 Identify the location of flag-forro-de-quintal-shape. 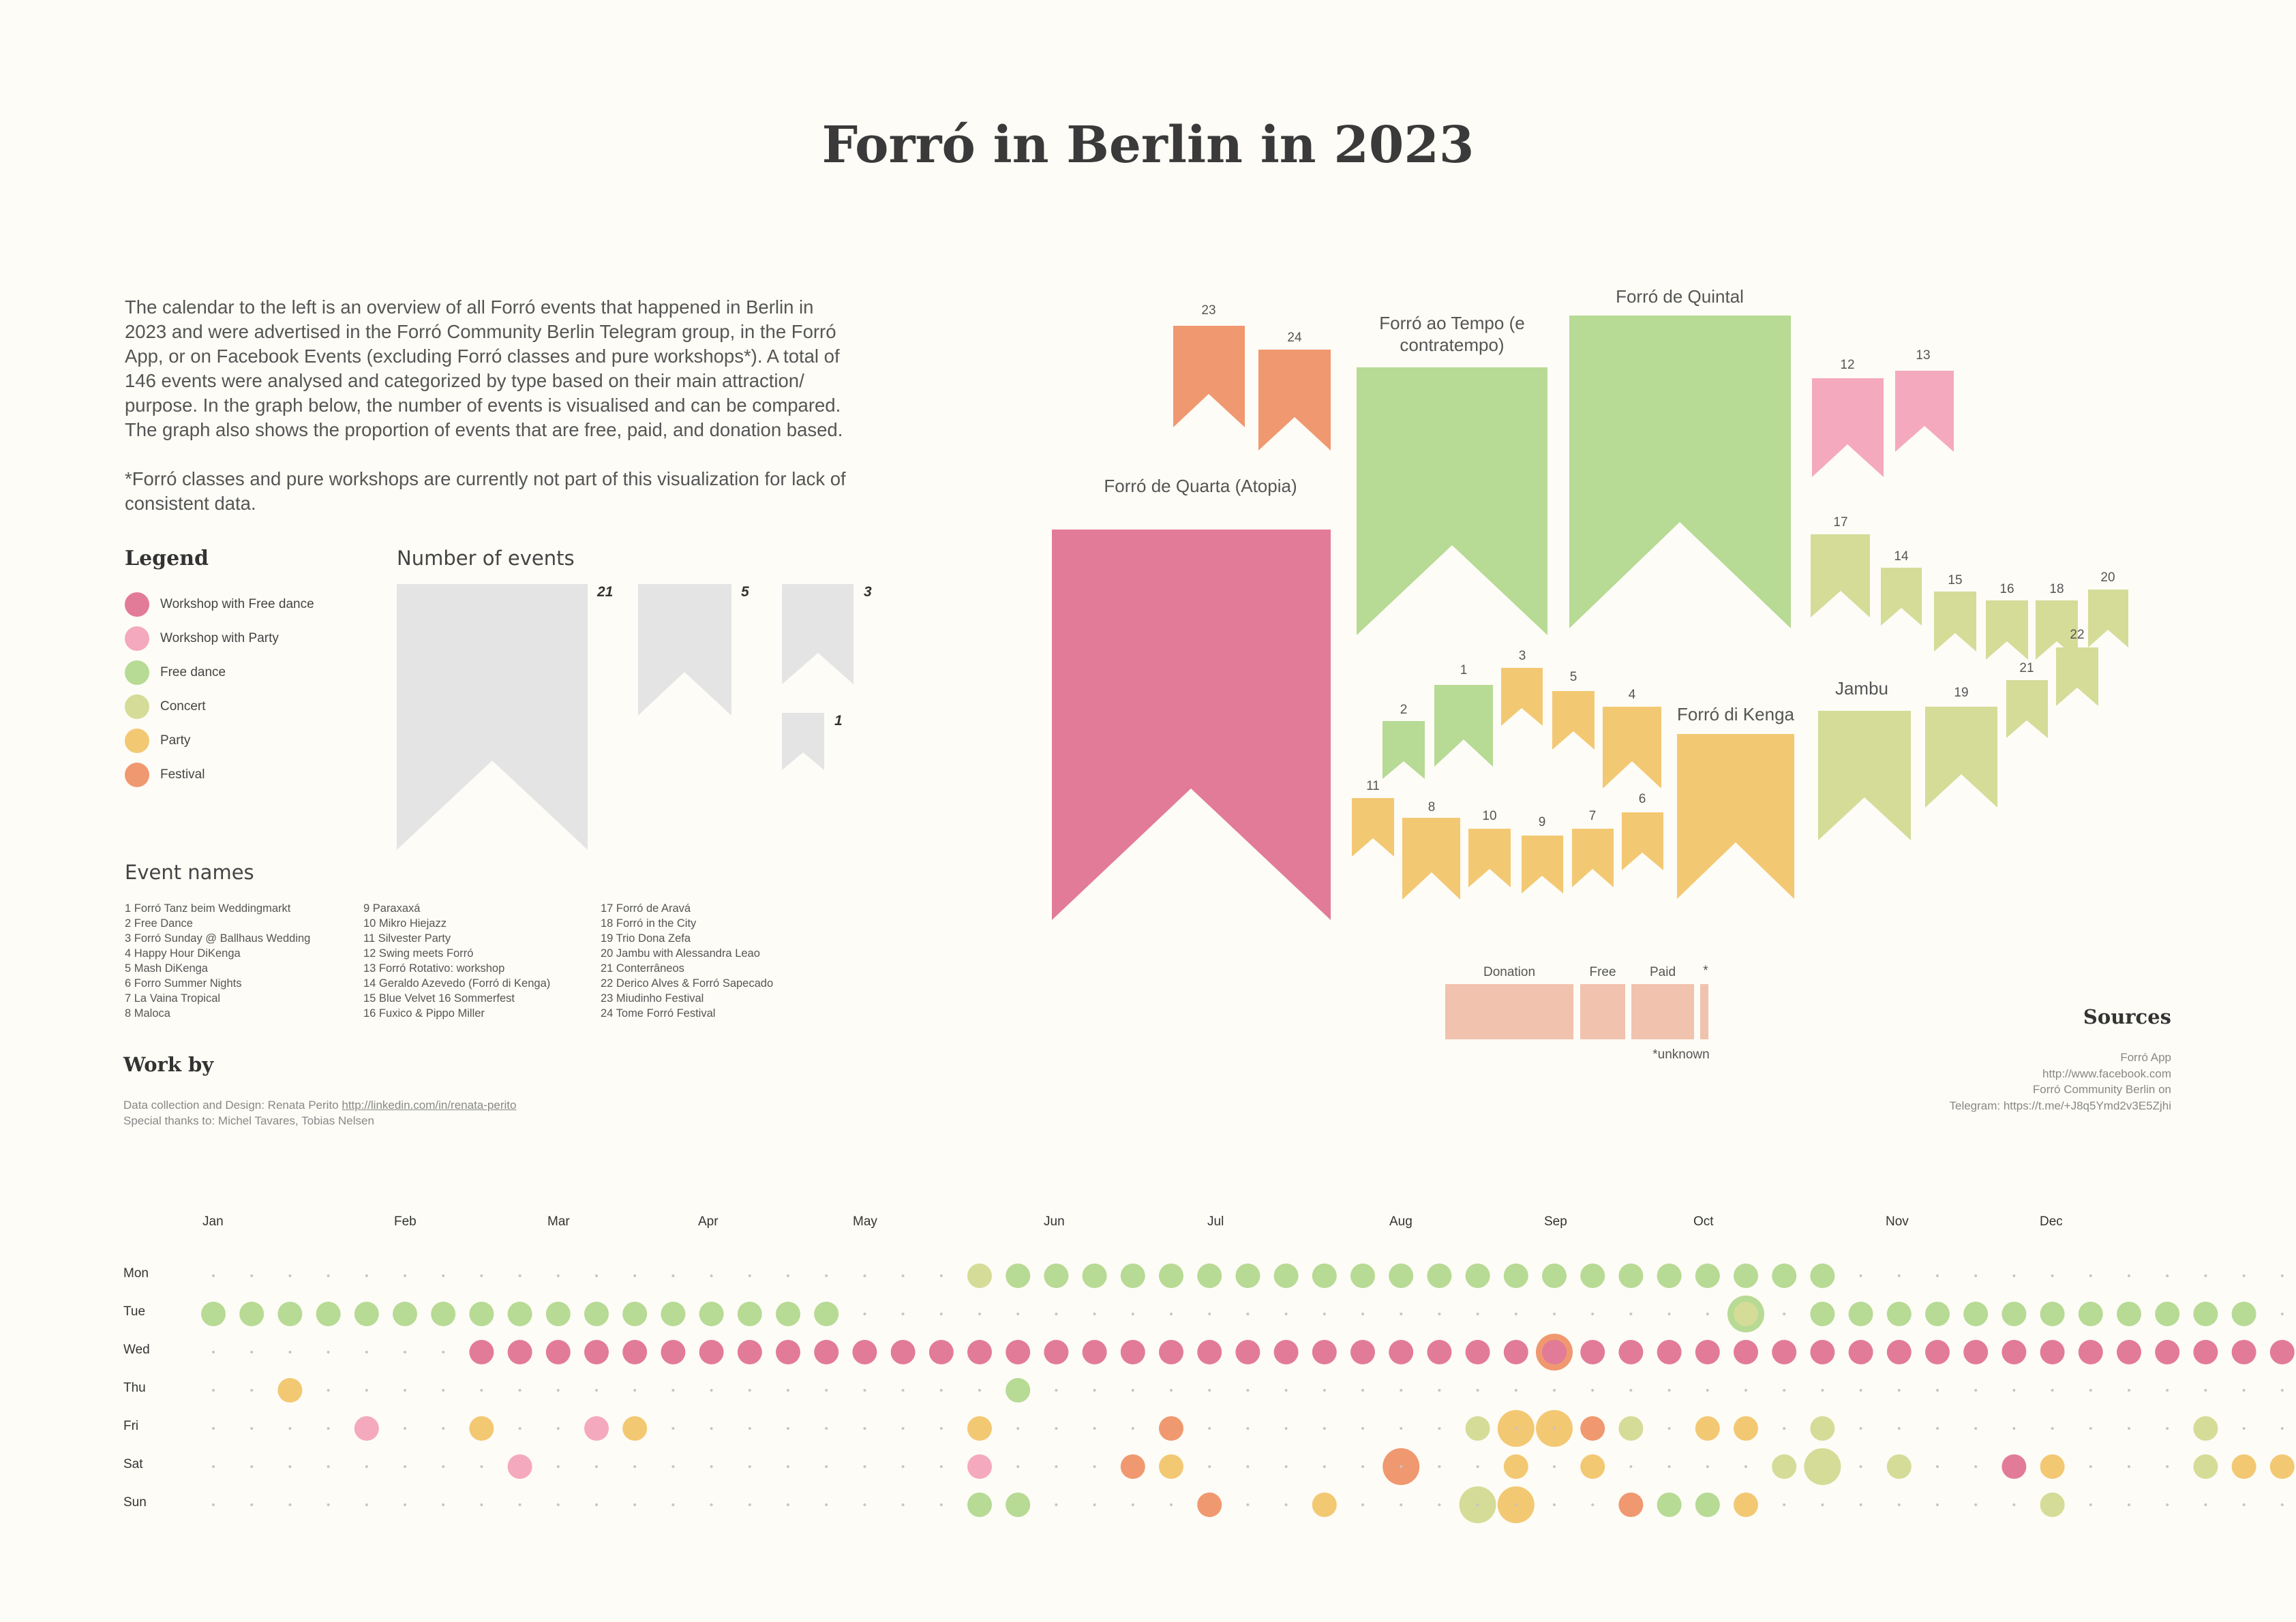
(1680, 472).